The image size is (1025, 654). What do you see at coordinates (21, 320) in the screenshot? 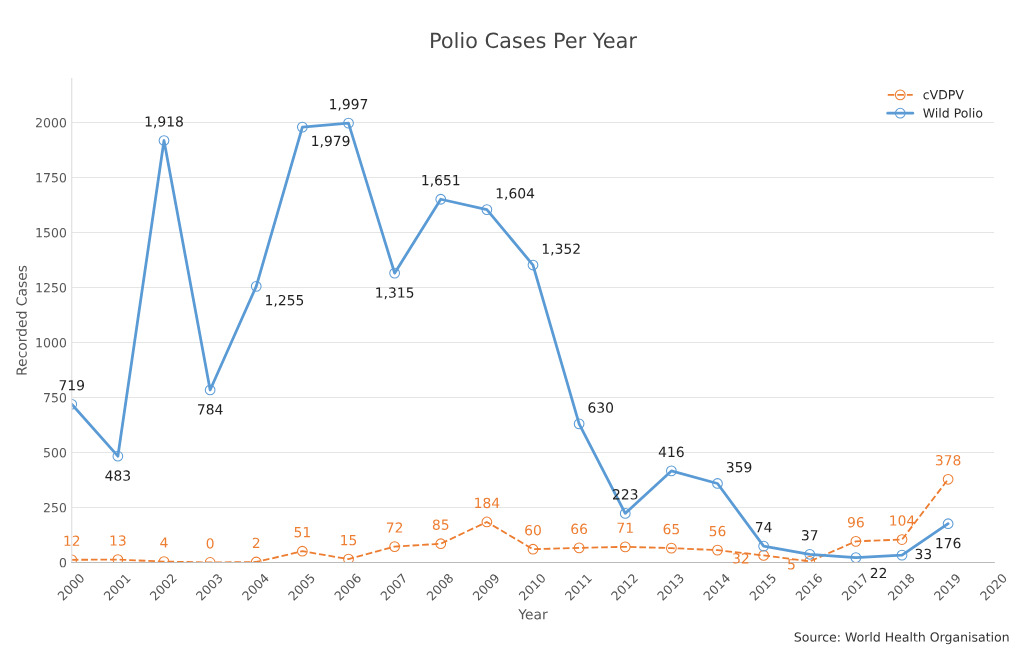
I see `y-axis-title: Recorded Cases` at bounding box center [21, 320].